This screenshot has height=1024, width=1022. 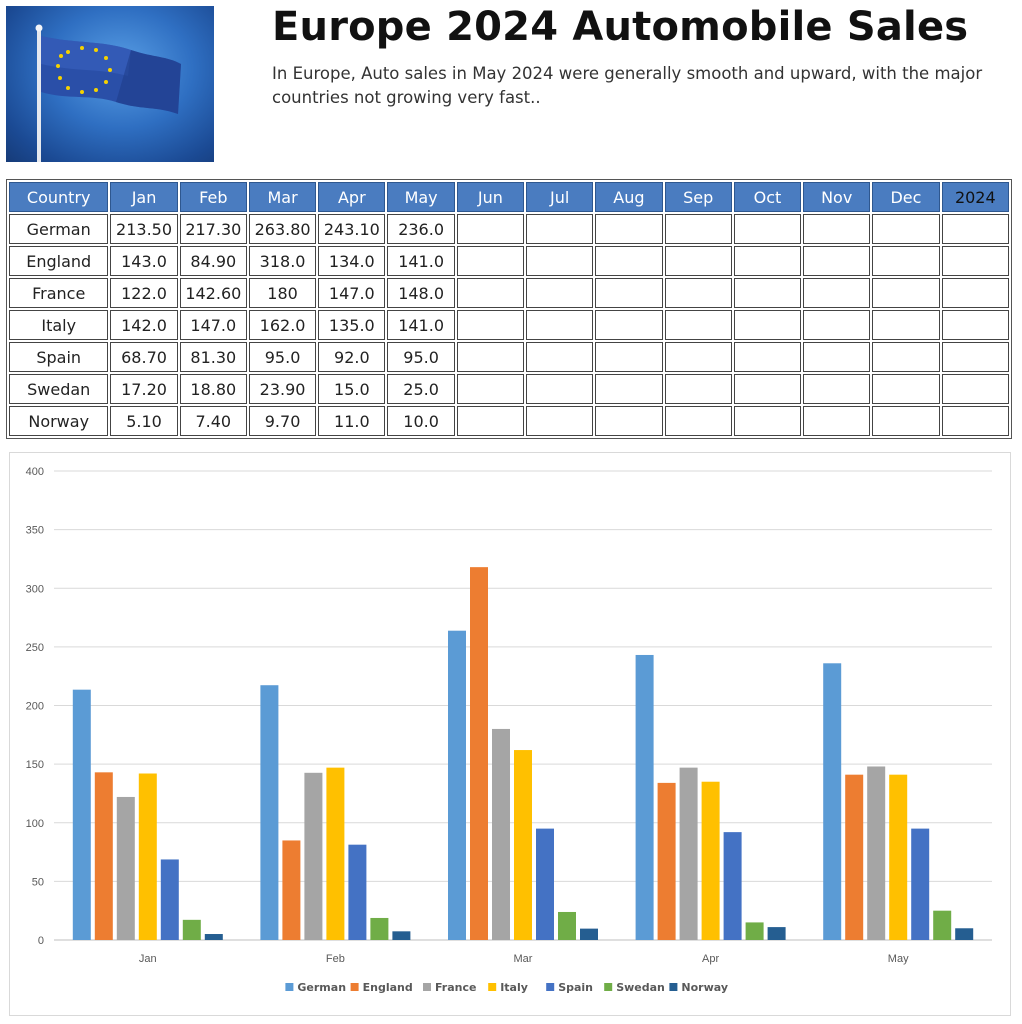 What do you see at coordinates (629, 197) in the screenshot?
I see `column-header-aug: Aug` at bounding box center [629, 197].